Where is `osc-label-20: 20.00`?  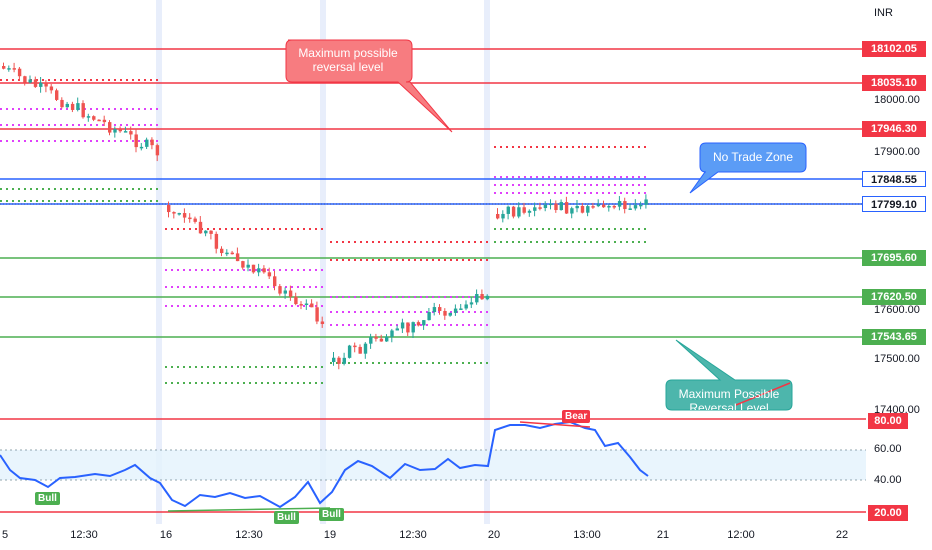
osc-label-20: 20.00 is located at coordinates (888, 513).